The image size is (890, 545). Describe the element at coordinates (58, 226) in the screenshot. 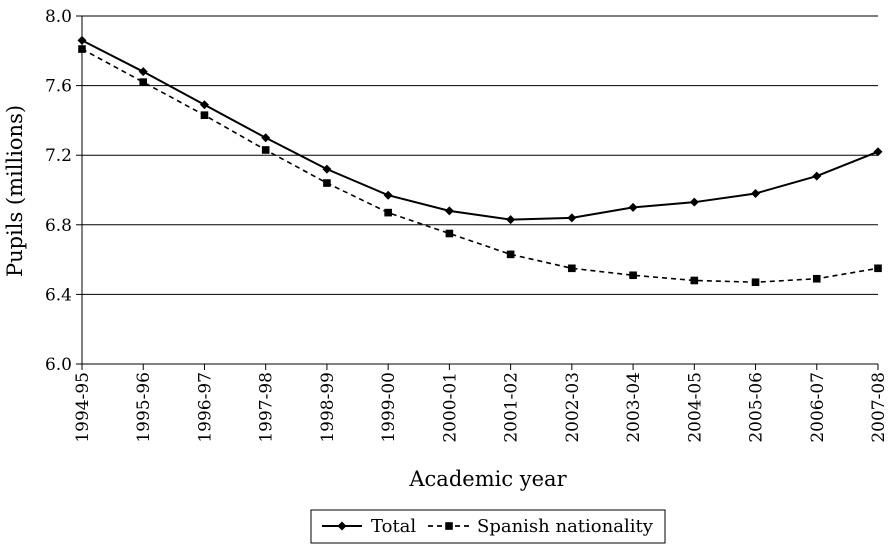

I see `y-tick-label: 6.8` at that location.